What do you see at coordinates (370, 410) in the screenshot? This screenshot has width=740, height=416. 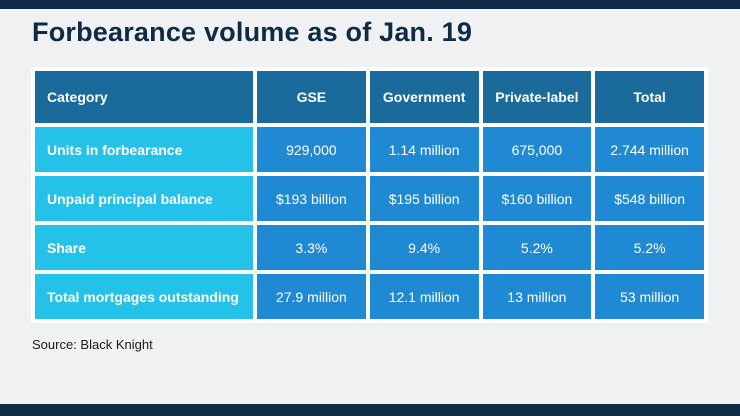 I see `bottom-accent-bar` at bounding box center [370, 410].